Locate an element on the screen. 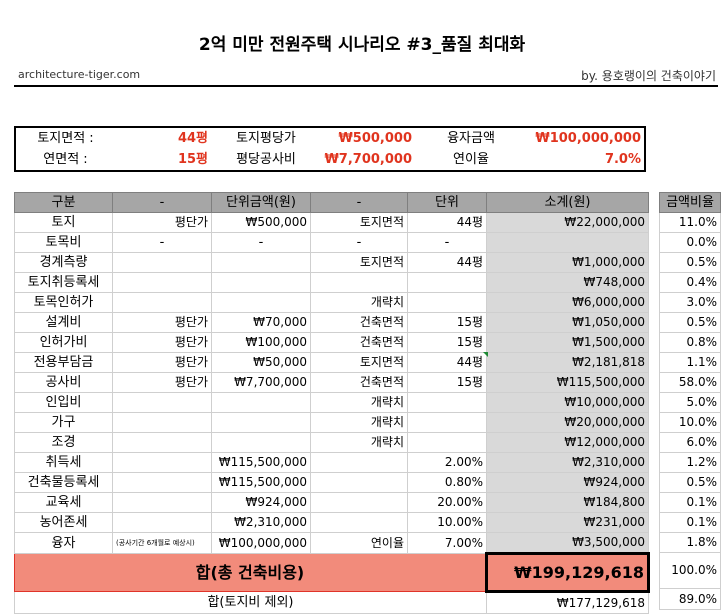  ratio-cell: 0.8% is located at coordinates (690, 342).